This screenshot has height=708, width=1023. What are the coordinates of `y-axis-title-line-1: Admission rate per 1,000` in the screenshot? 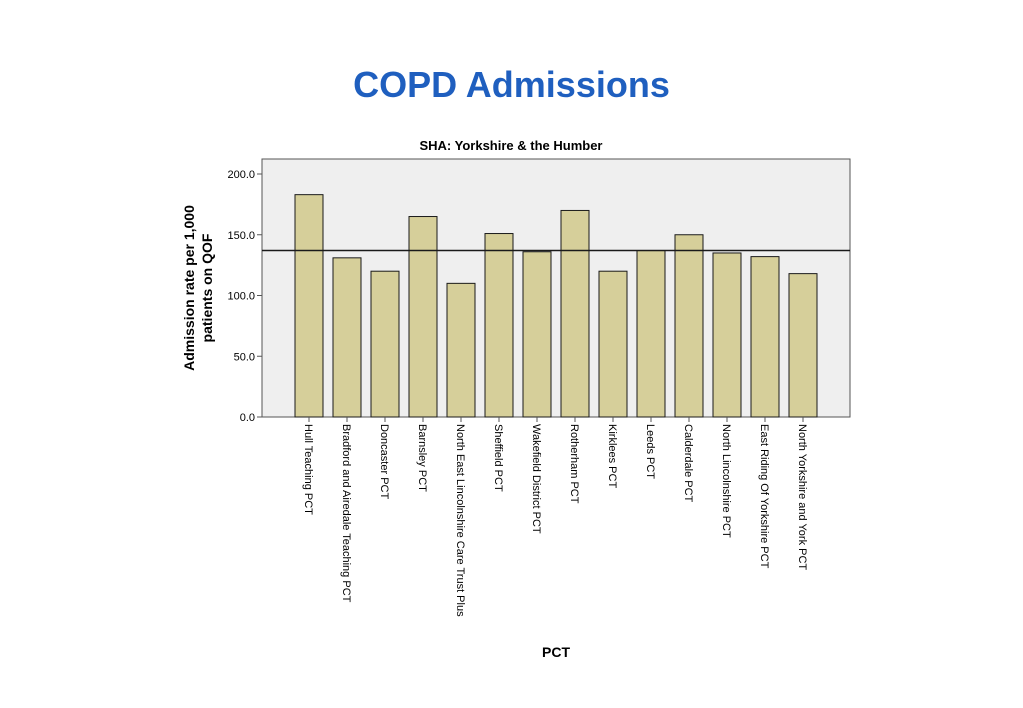 It's located at (189, 288).